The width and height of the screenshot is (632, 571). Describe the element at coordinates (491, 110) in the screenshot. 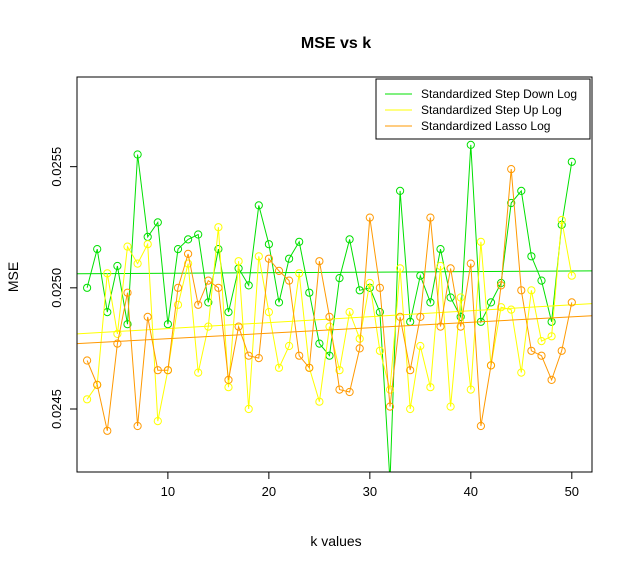

I see `legend-label-step-up: Standardized Step Up Log` at that location.